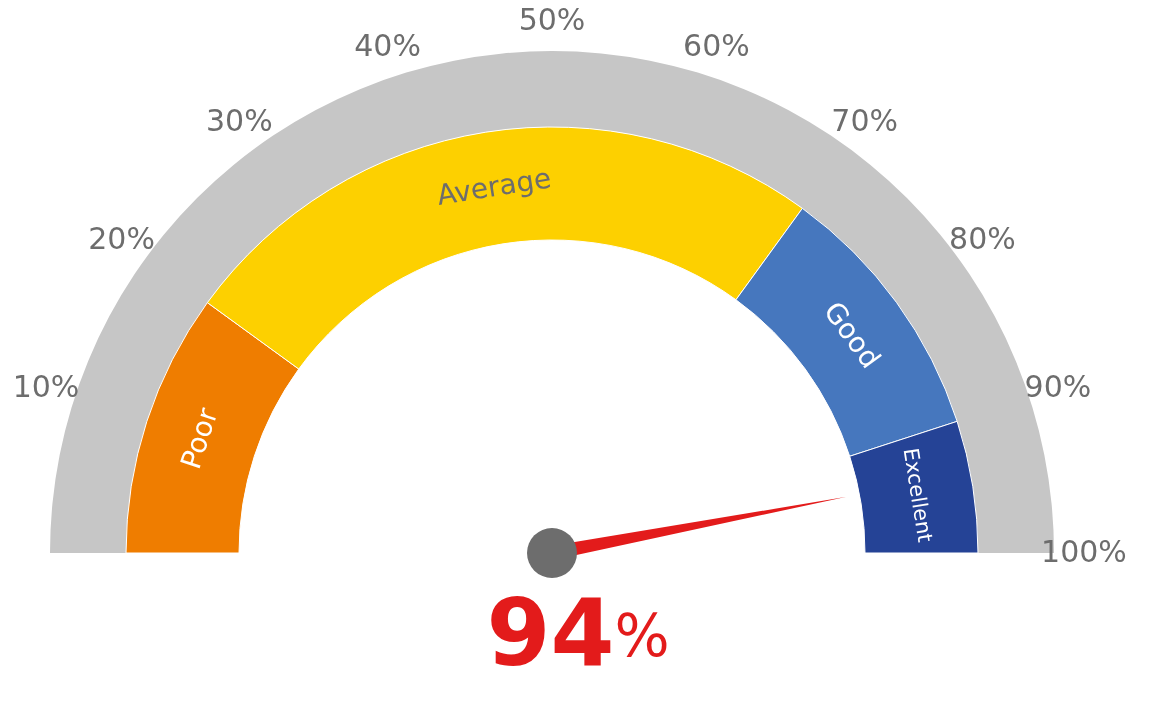  What do you see at coordinates (1058, 387) in the screenshot?
I see `text: 90%` at bounding box center [1058, 387].